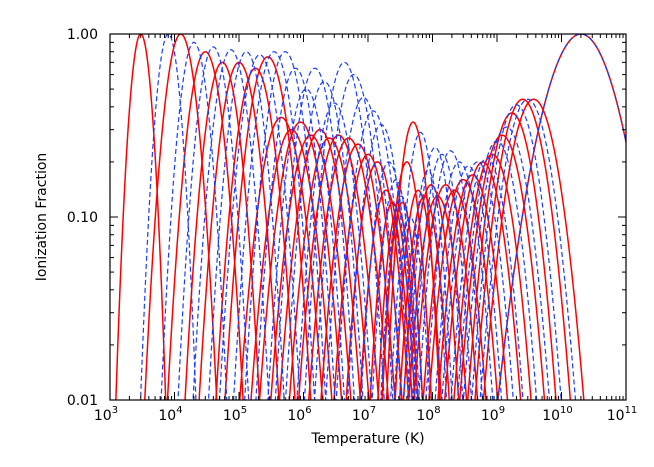 The image size is (654, 467). I want to click on x-axis-label: Temperature (K), so click(367, 439).